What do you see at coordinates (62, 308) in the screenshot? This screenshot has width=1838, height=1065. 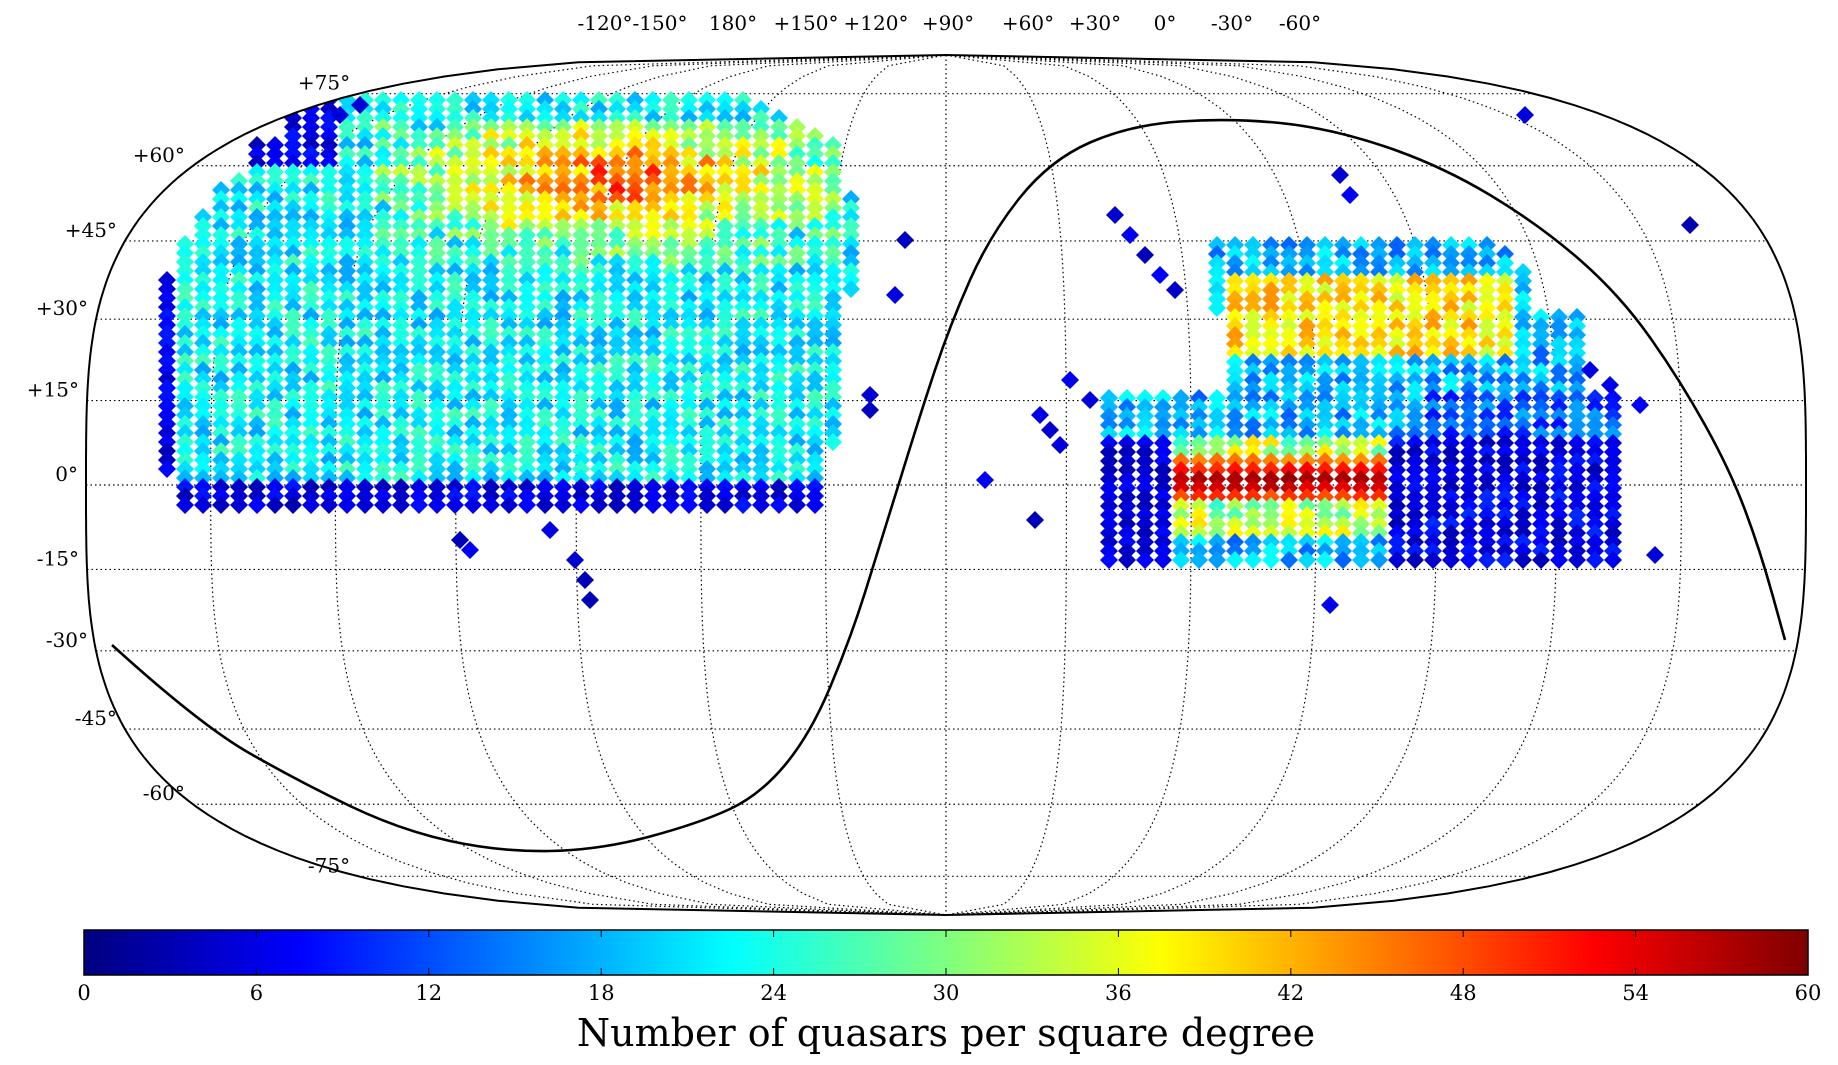 I see `dec-tick-label: +30°` at bounding box center [62, 308].